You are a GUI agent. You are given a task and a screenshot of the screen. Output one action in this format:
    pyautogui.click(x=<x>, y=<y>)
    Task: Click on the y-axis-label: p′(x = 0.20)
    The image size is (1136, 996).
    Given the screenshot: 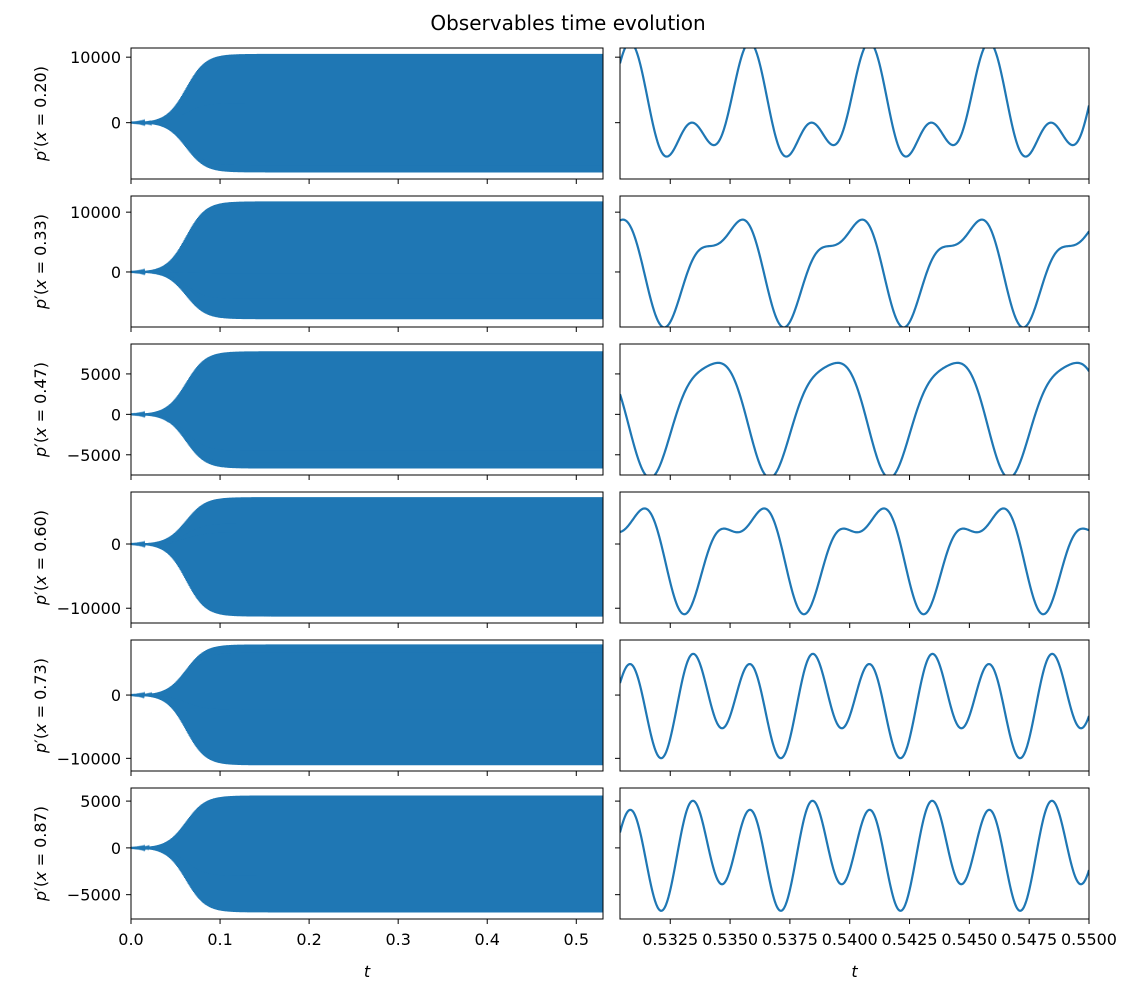 What is the action you would take?
    pyautogui.click(x=40, y=114)
    